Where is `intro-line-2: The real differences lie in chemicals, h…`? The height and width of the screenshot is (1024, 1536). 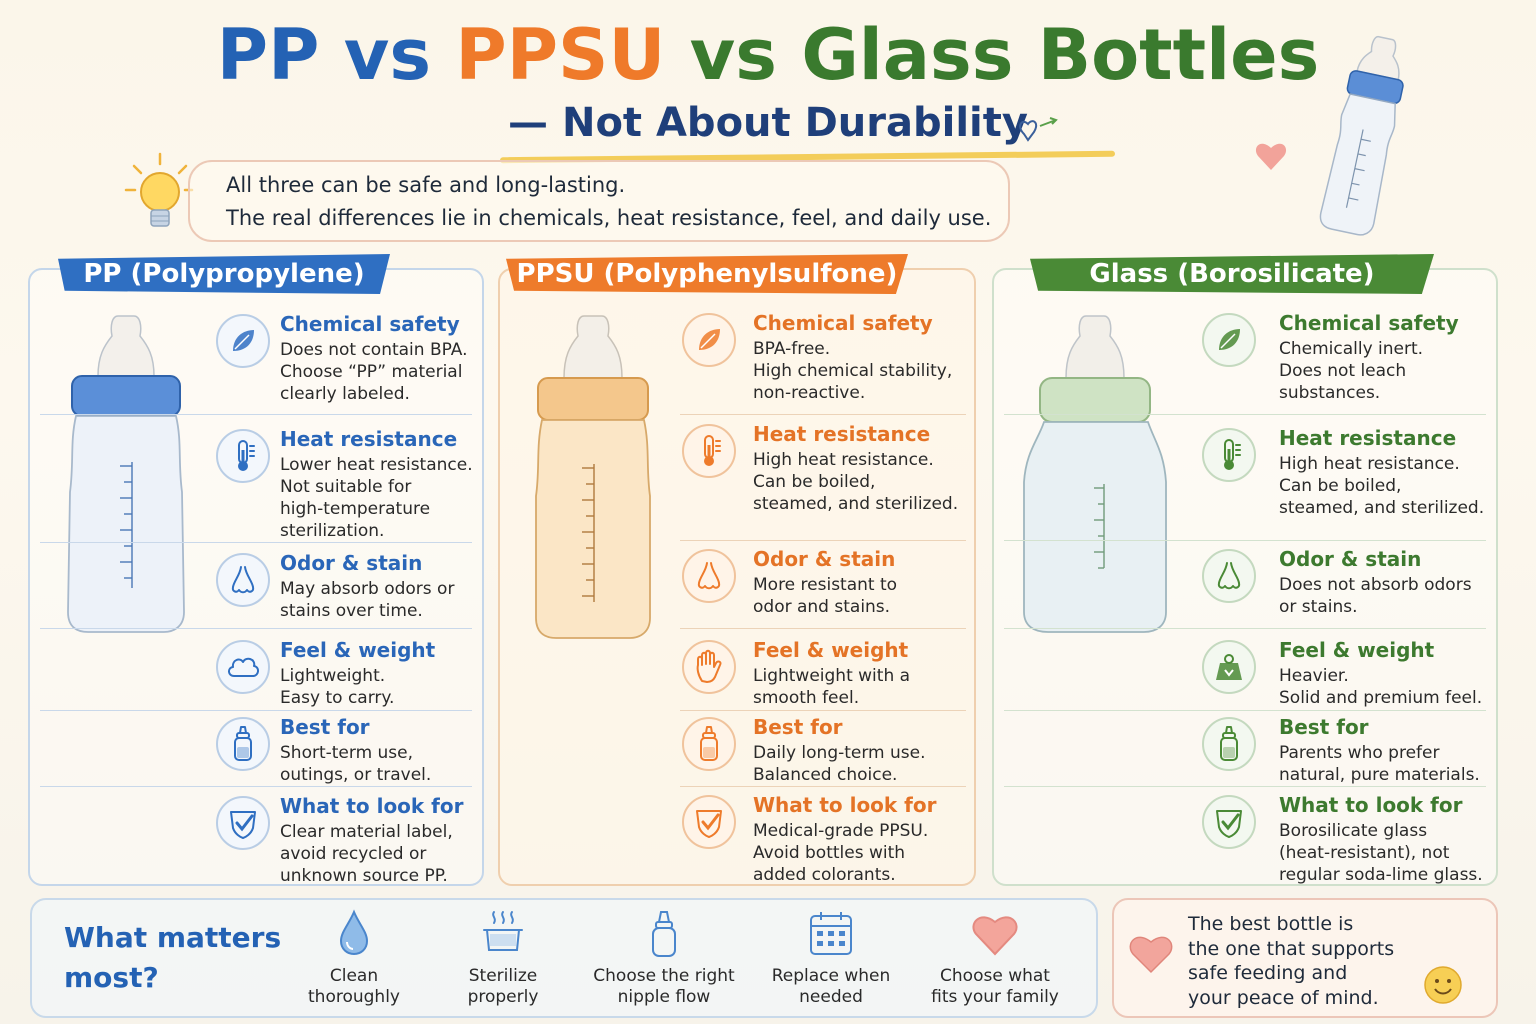 intro-line-2: The real differences lie in chemicals, h… is located at coordinates (609, 218).